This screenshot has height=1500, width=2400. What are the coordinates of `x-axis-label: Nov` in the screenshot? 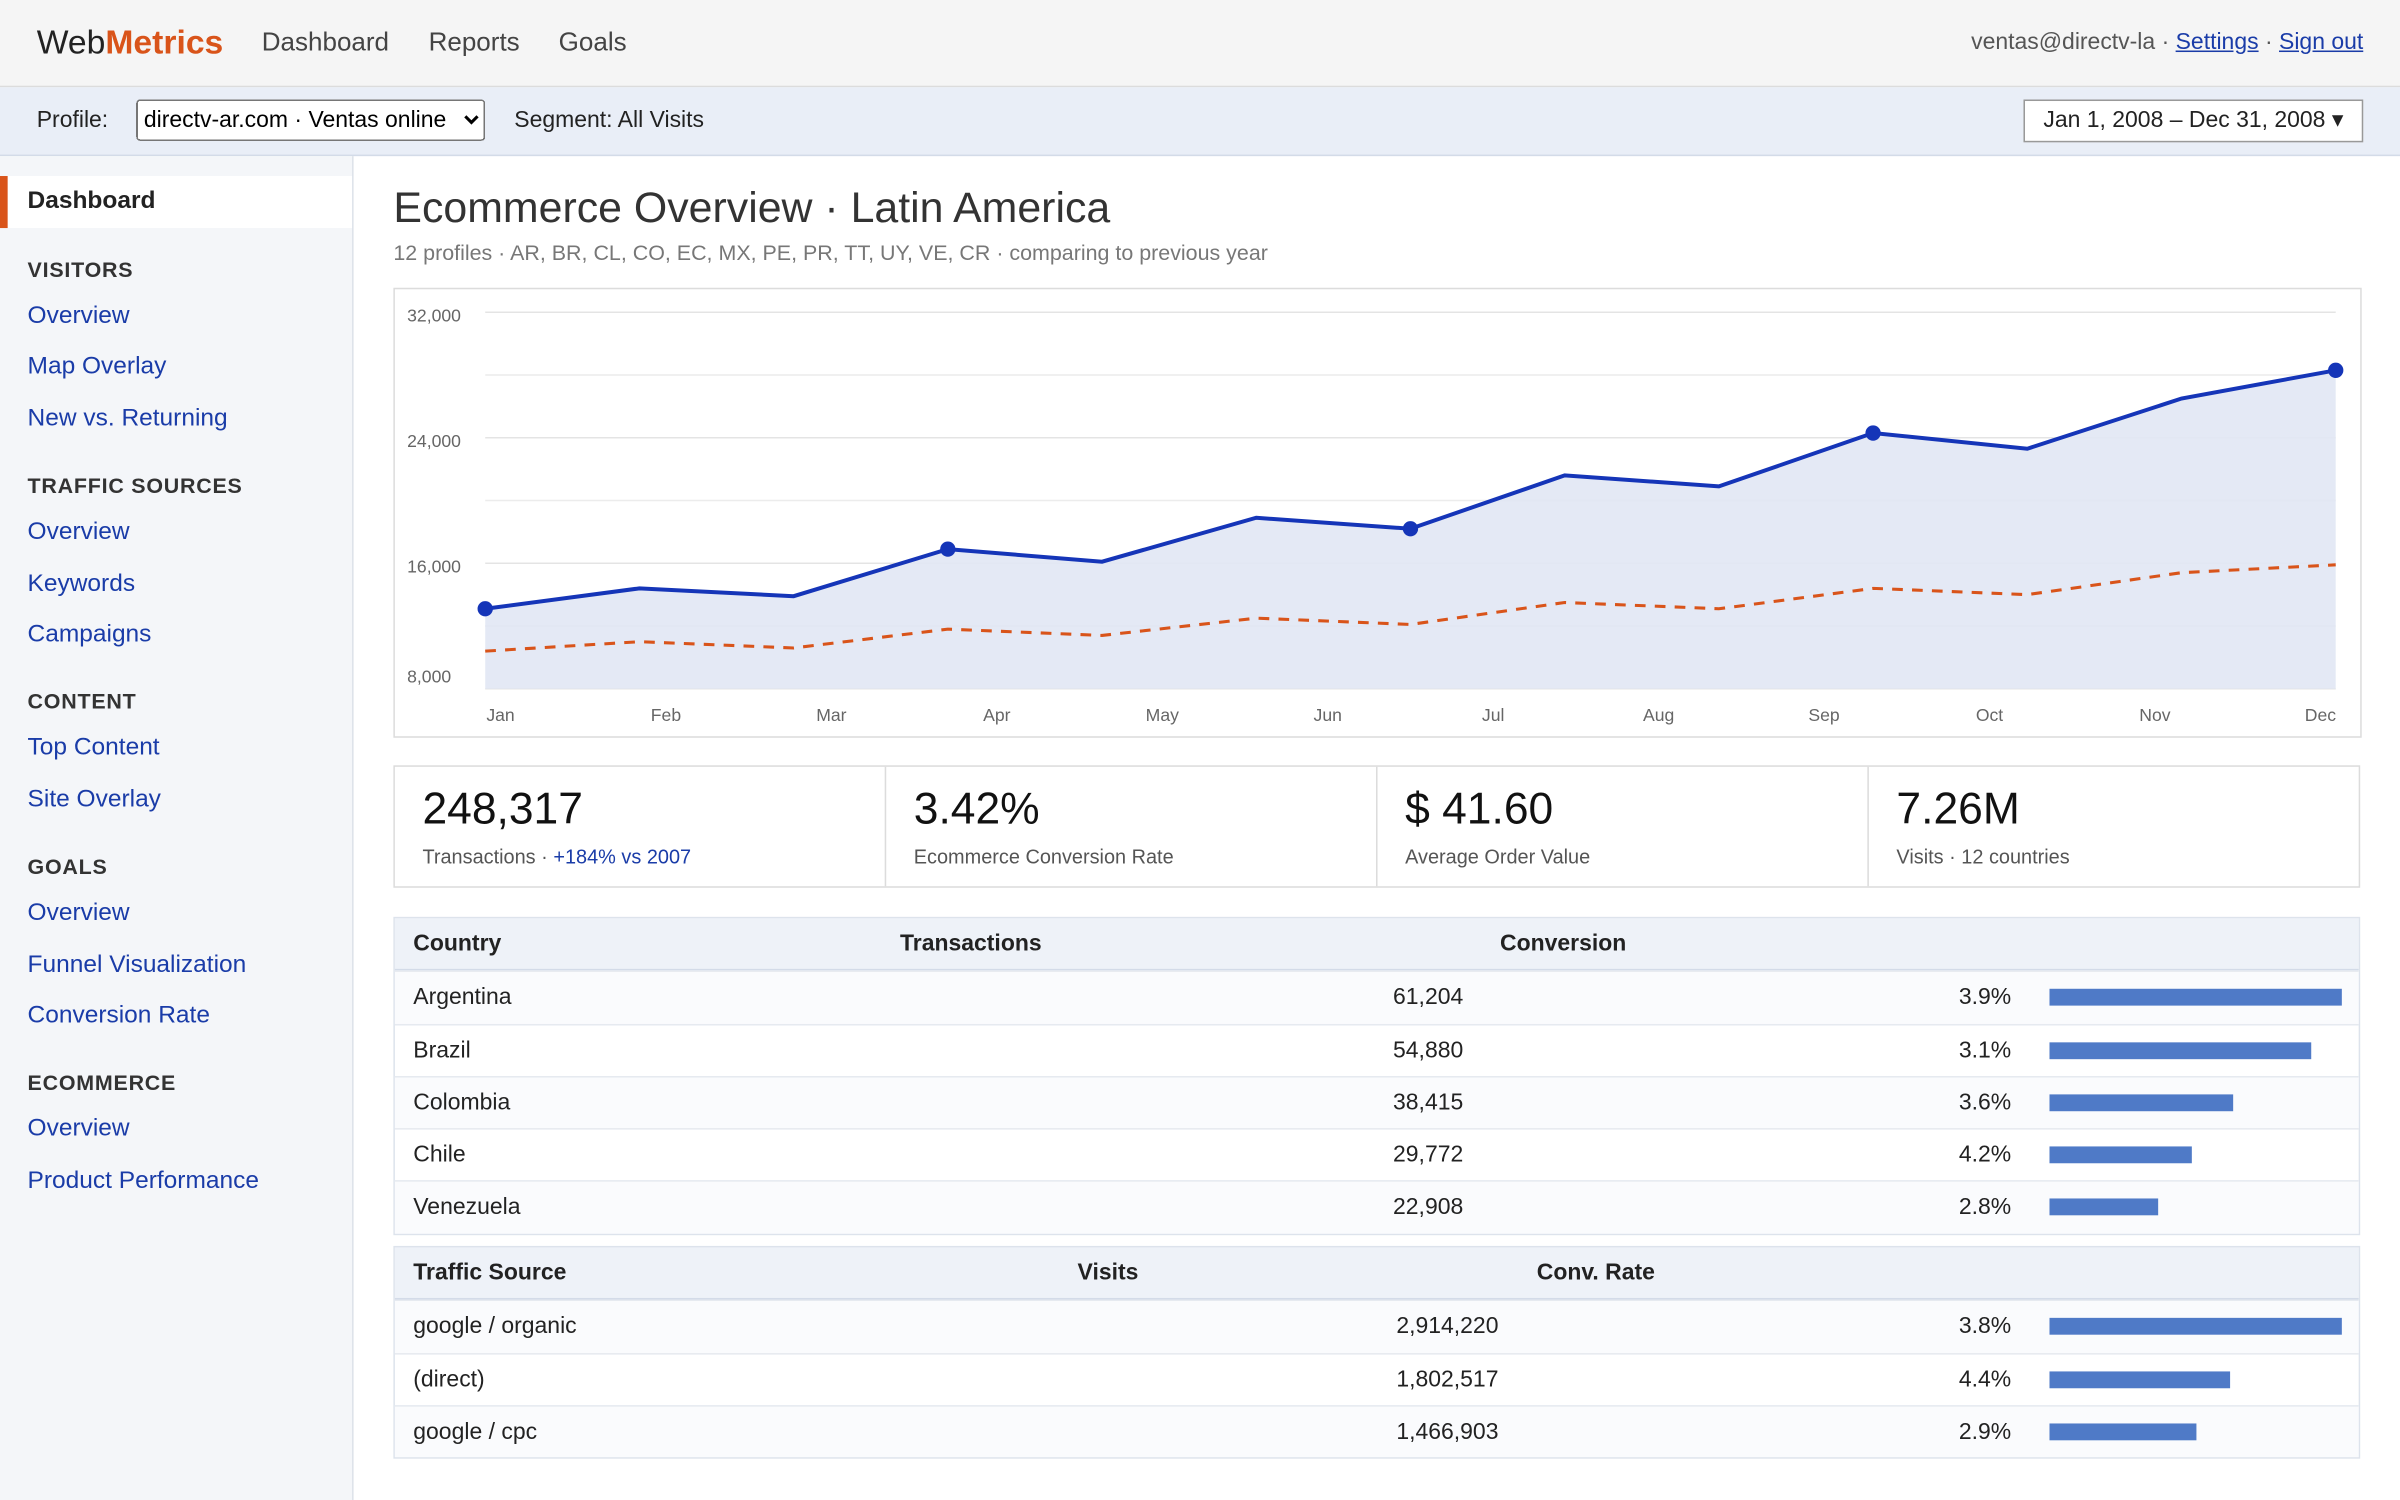 It's located at (2154, 715).